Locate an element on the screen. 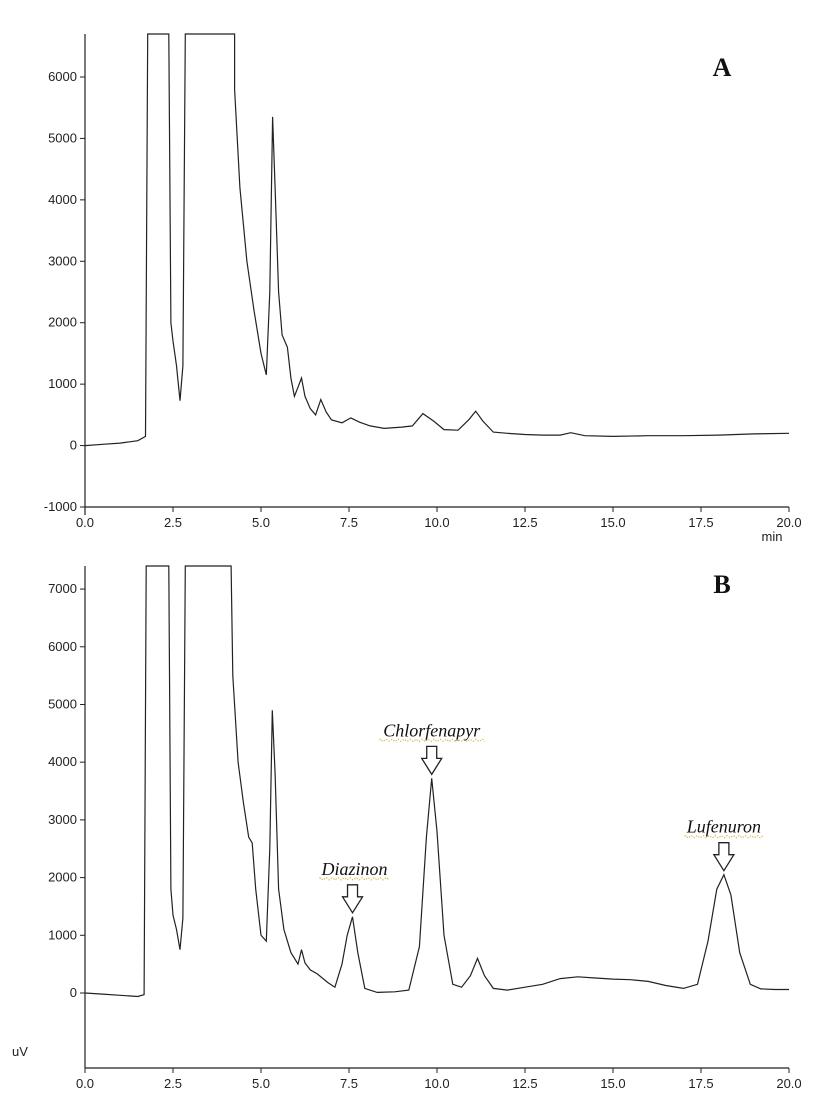 Image resolution: width=827 pixels, height=1115 pixels. peak-label: Diazinon is located at coordinates (354, 869).